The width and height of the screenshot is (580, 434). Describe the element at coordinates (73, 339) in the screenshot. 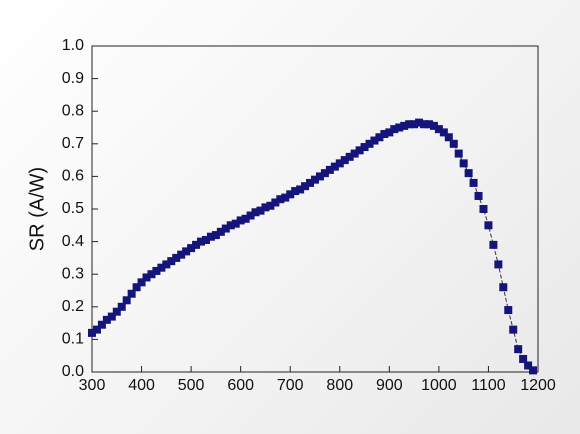

I see `y-tick-label: 0.1` at that location.